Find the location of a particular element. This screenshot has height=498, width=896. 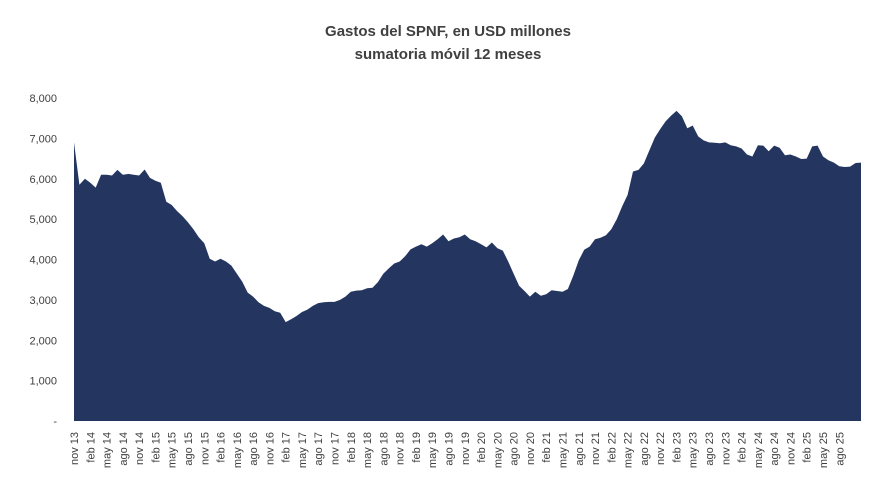

x-tick-label: may 14 is located at coordinates (108, 450).